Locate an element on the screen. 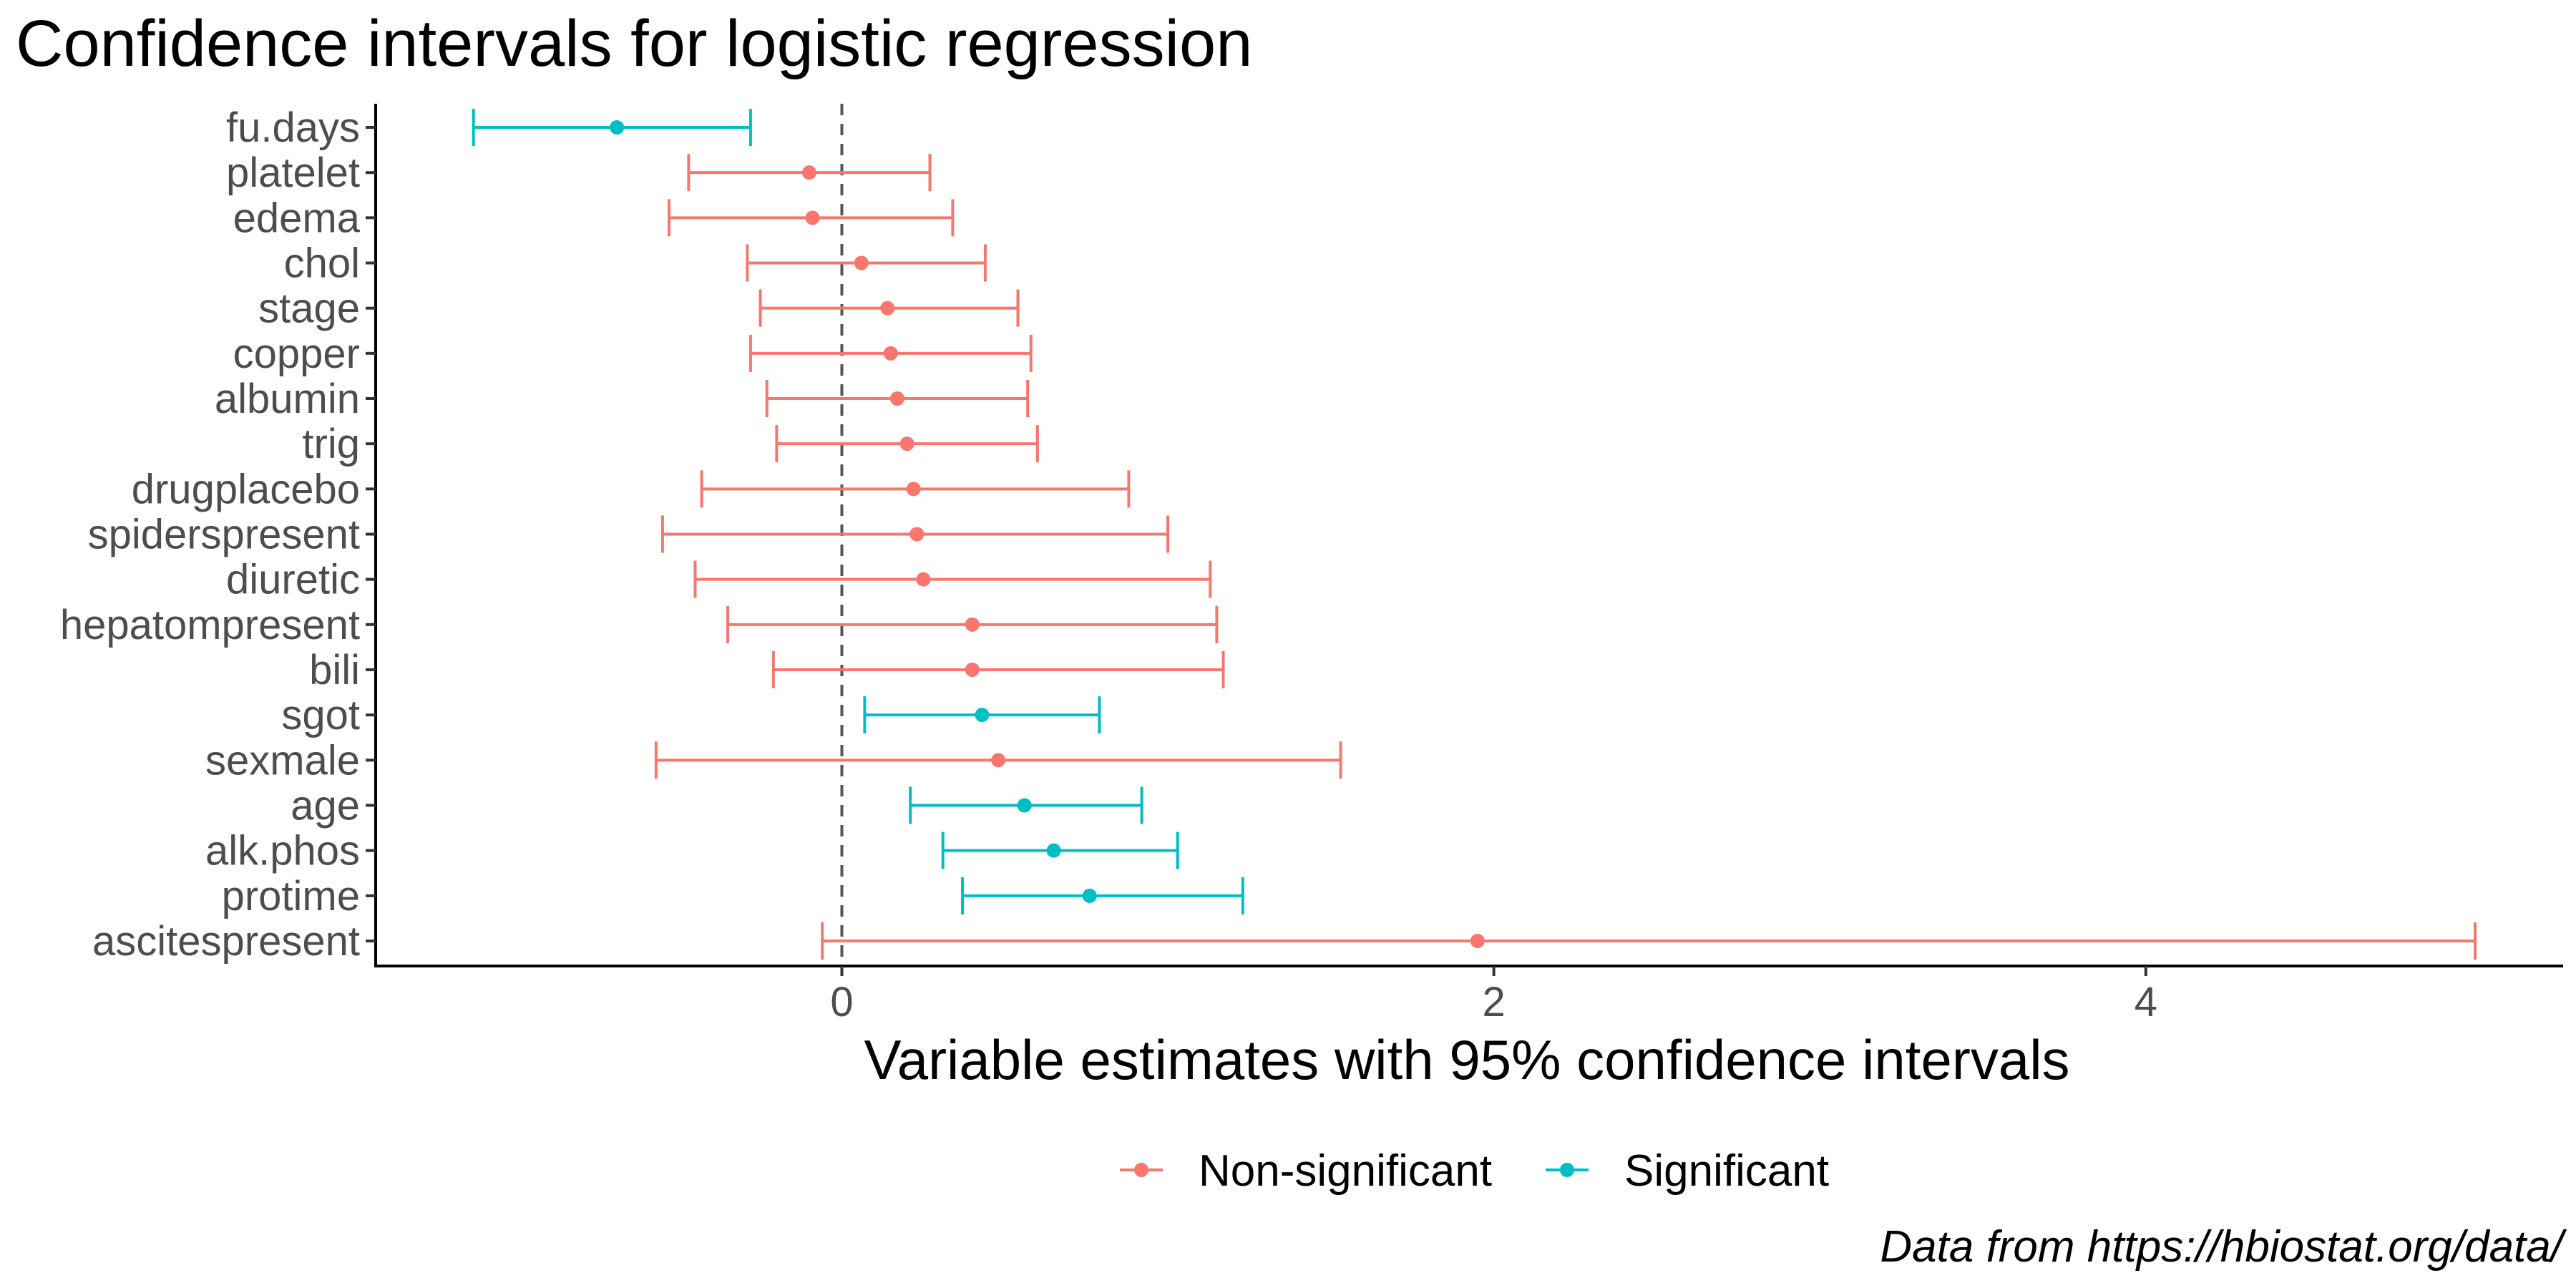  y-tick-label: spiderspresent is located at coordinates (224, 535).